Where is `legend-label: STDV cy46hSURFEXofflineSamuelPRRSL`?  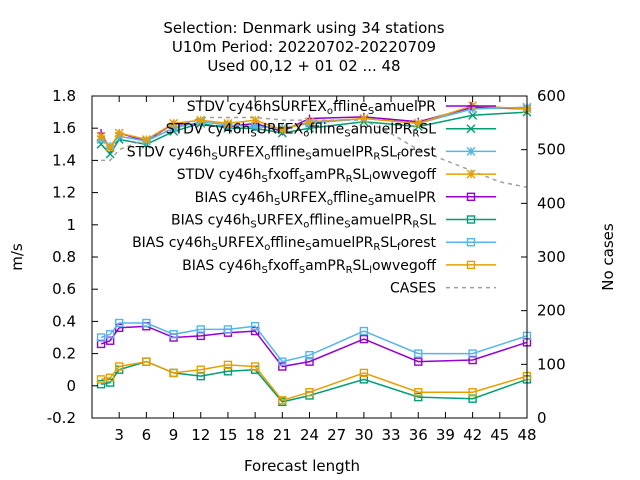
legend-label: STDV cy46hSURFEXofflineSamuelPRRSL is located at coordinates (301, 131).